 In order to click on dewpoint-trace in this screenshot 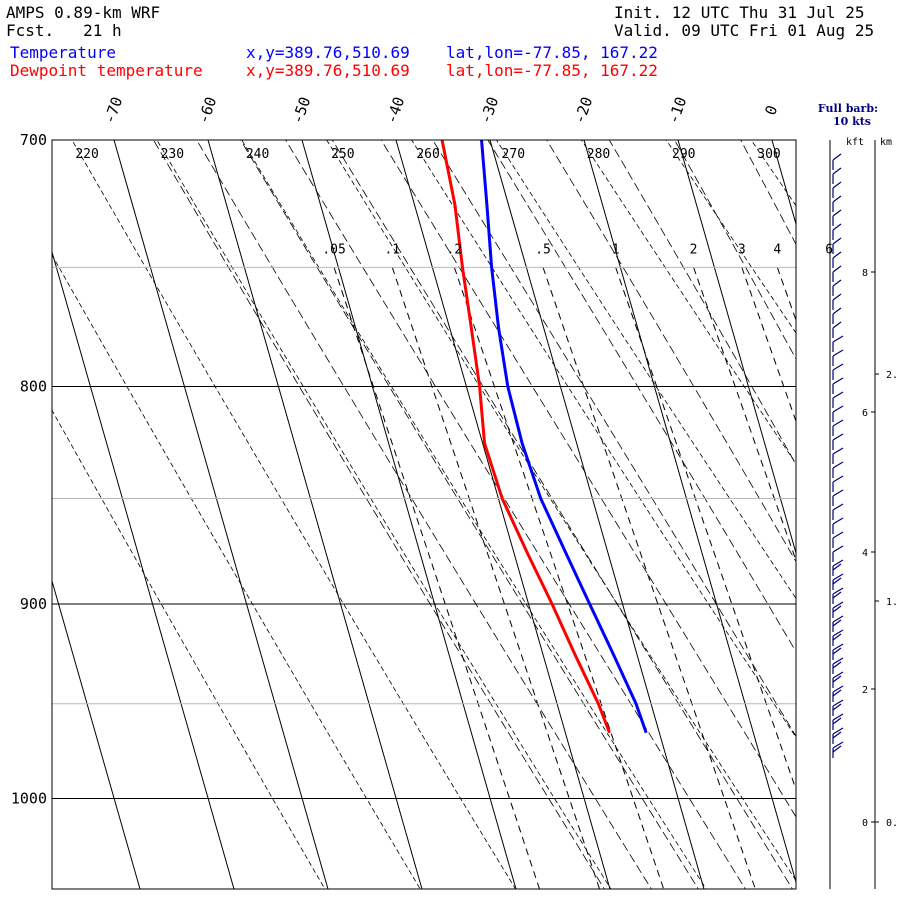, I will do `click(525, 437)`.